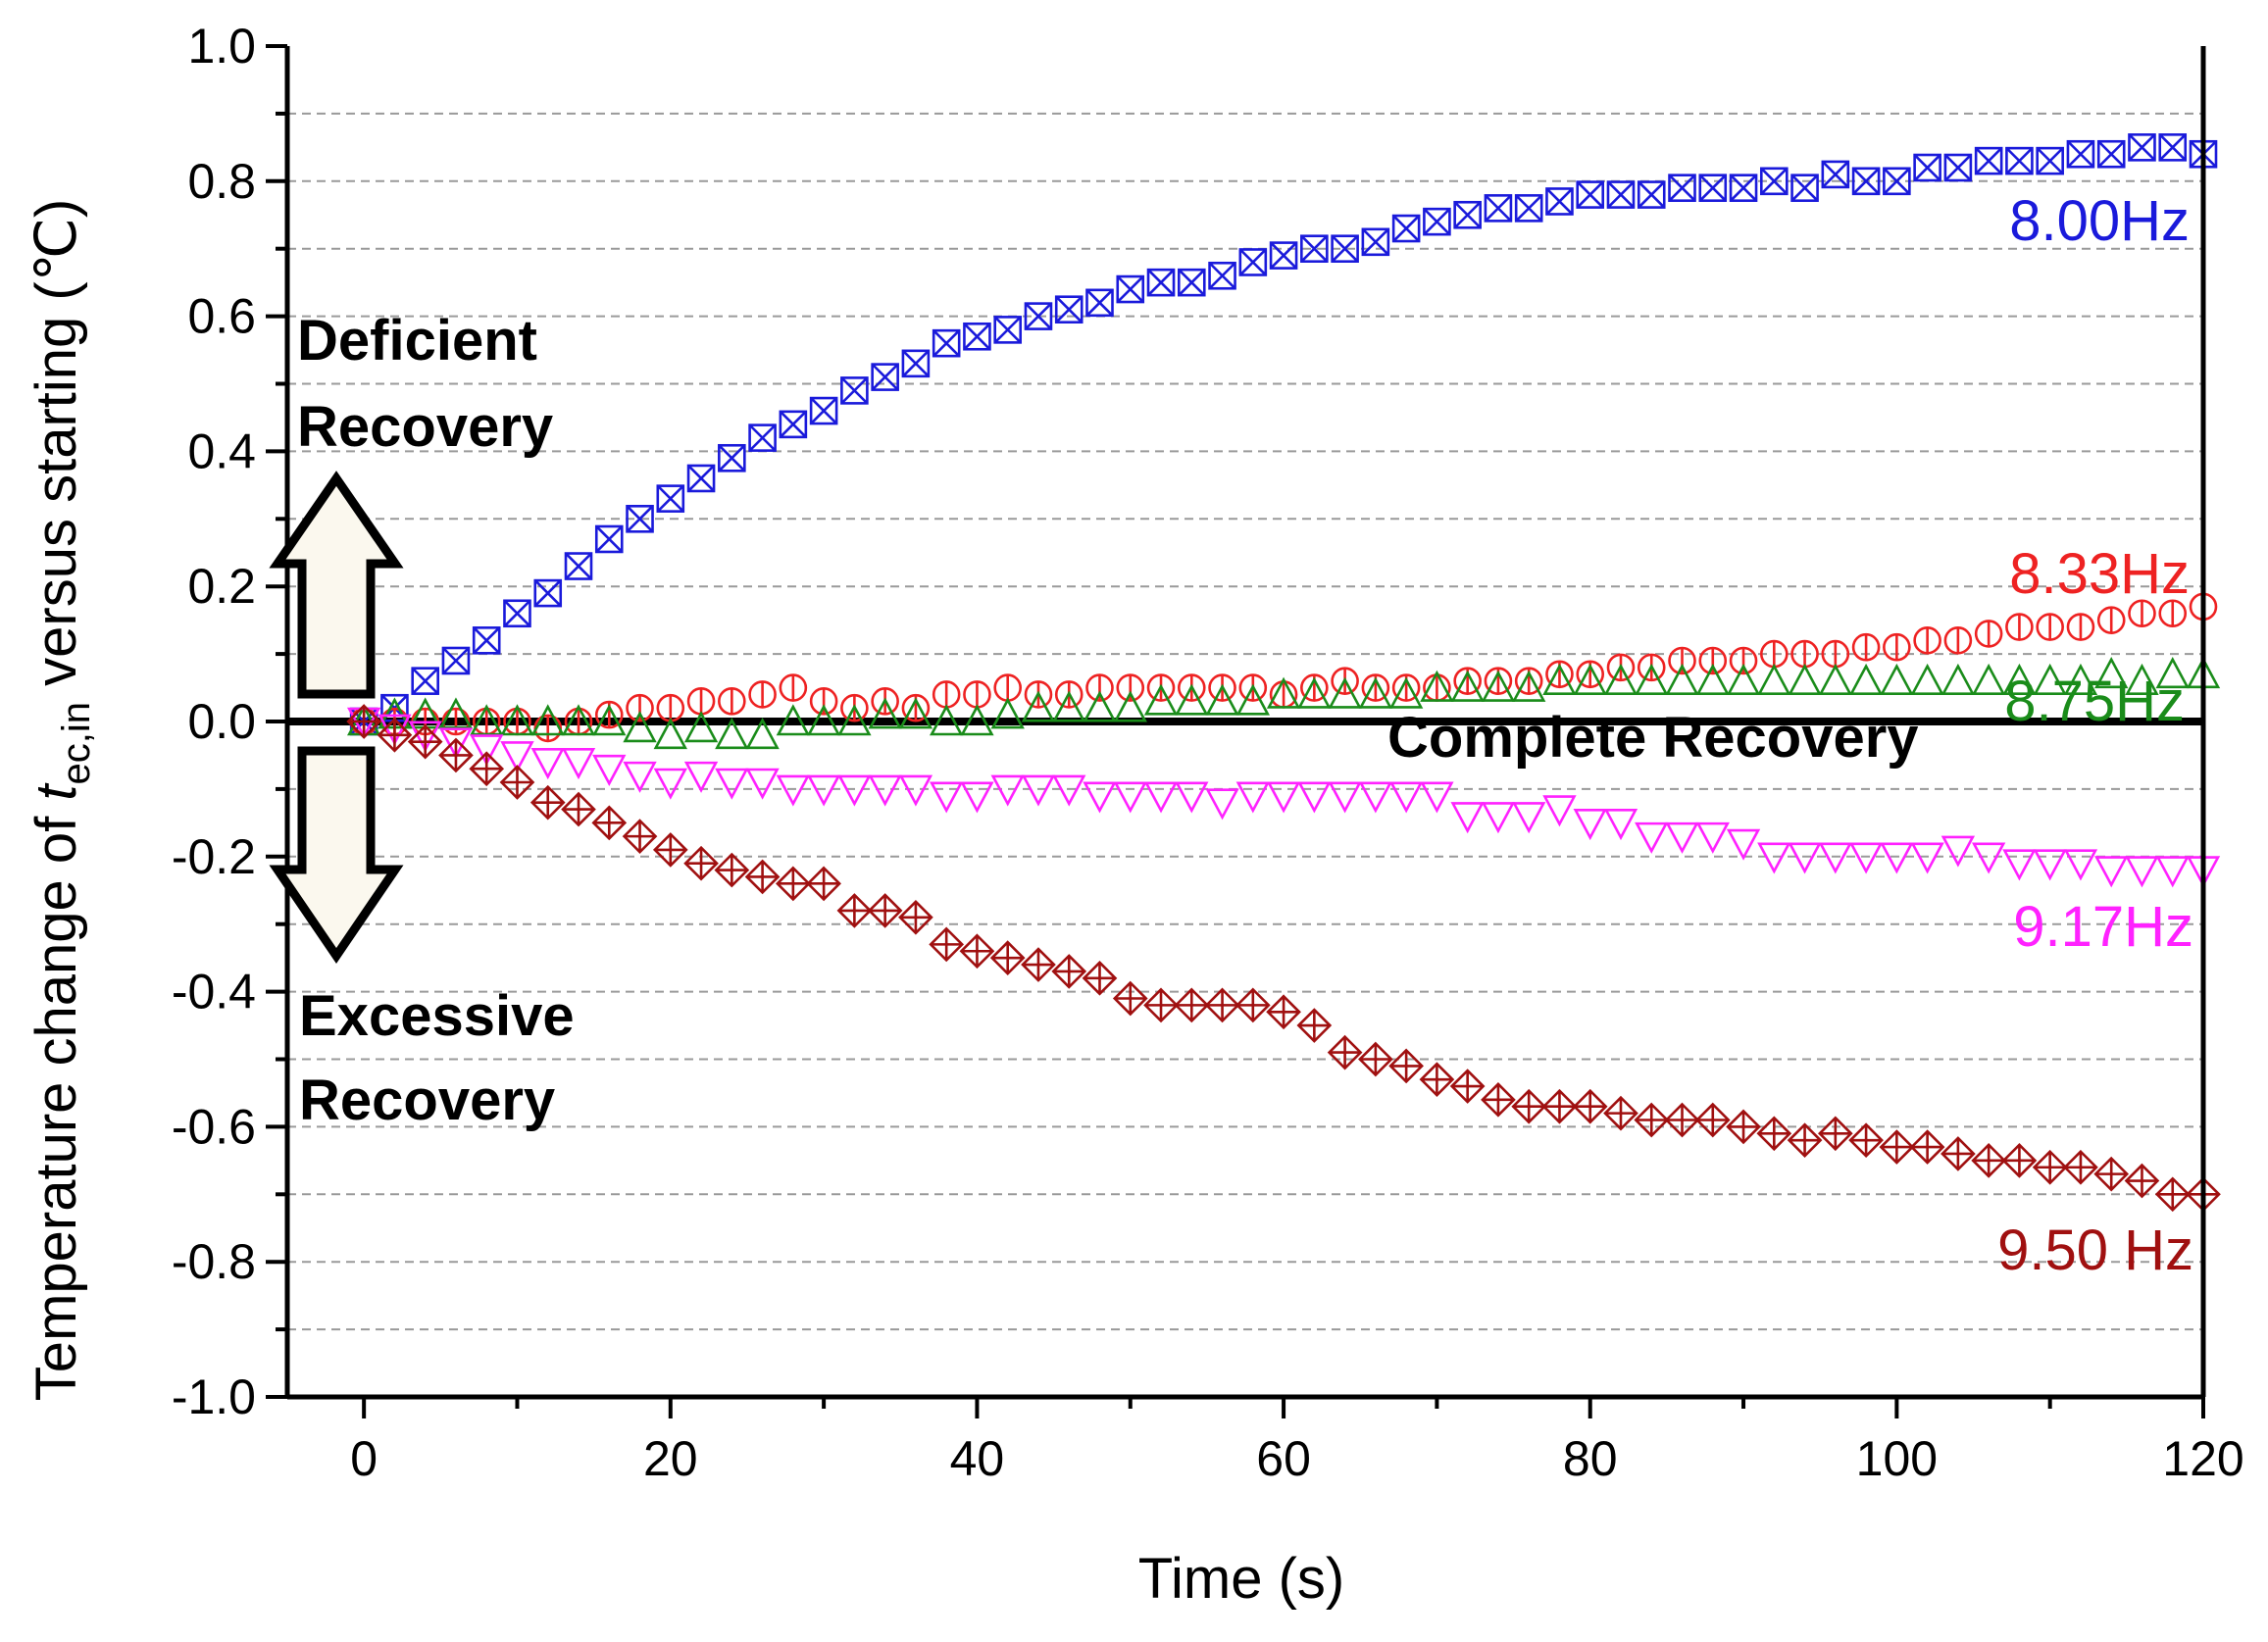 The height and width of the screenshot is (1642, 2268). I want to click on x-tick-label: 100, so click(1897, 1458).